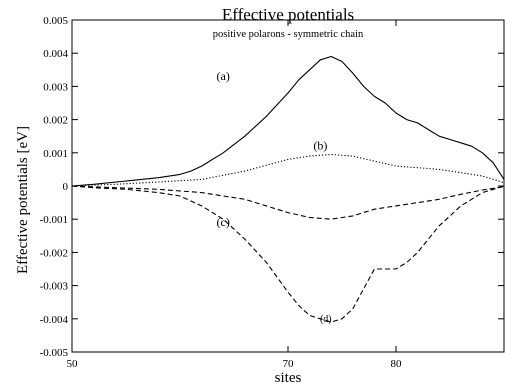  I want to click on y-tick-label: -0.002, so click(54, 253).